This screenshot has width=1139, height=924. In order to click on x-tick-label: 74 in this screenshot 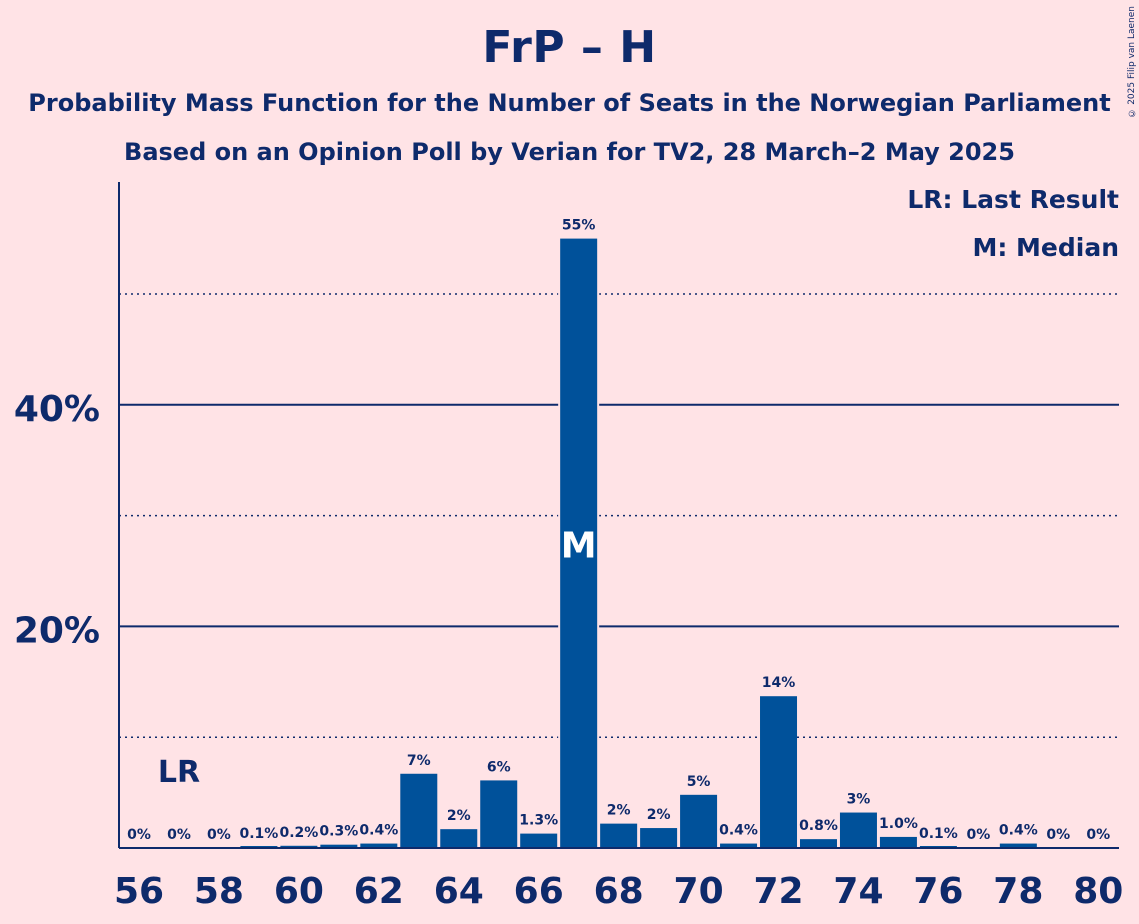, I will do `click(858, 891)`.